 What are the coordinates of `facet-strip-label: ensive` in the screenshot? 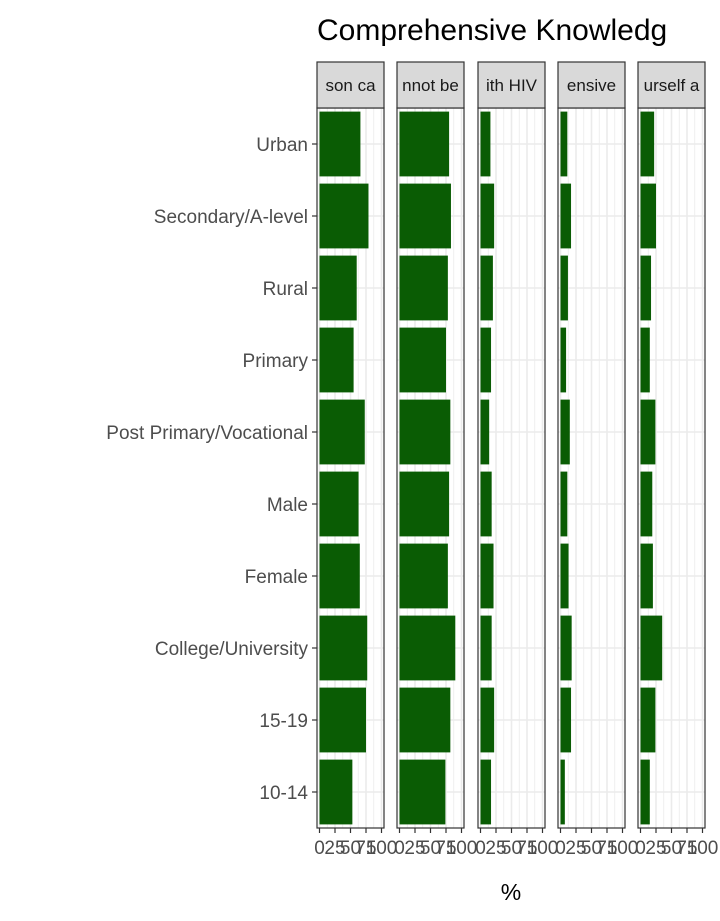 It's located at (591, 85).